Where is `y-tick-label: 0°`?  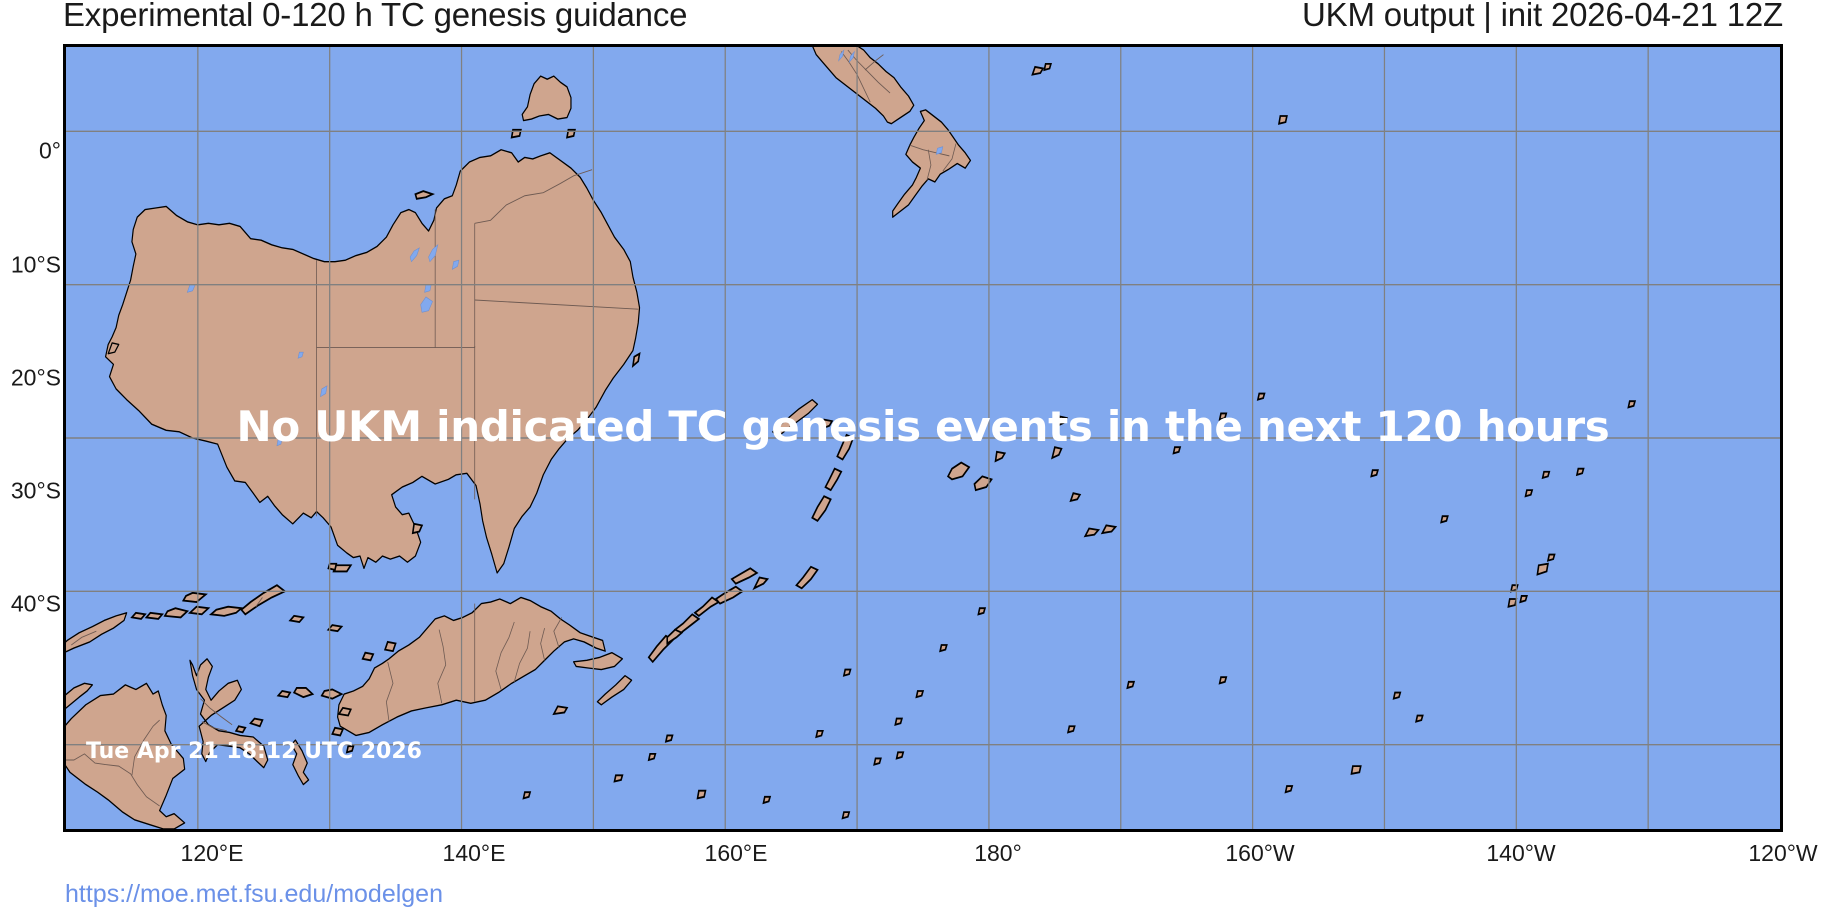
y-tick-label: 0° is located at coordinates (50, 150).